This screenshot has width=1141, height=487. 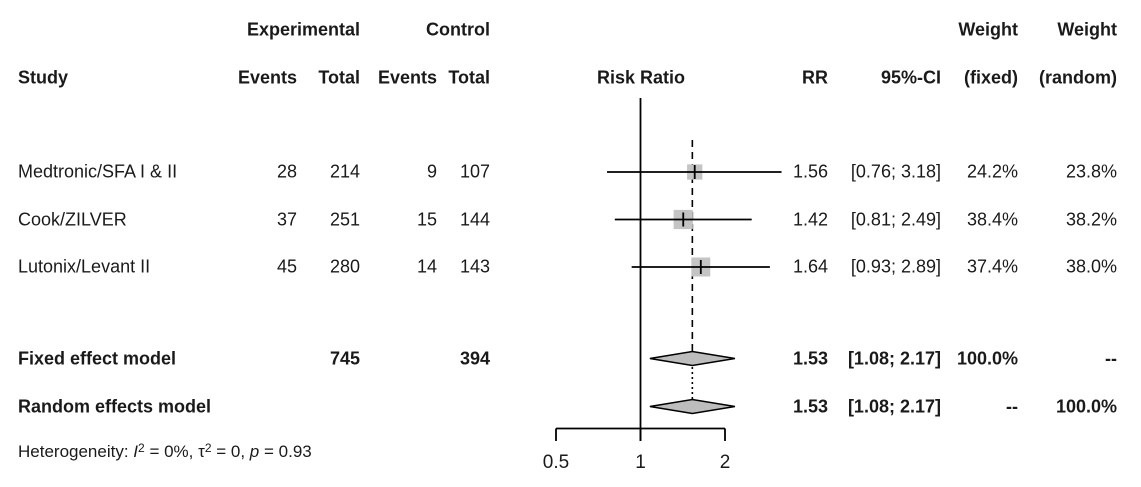 I want to click on col-header-weight-fixed: (fixed), so click(x=991, y=77).